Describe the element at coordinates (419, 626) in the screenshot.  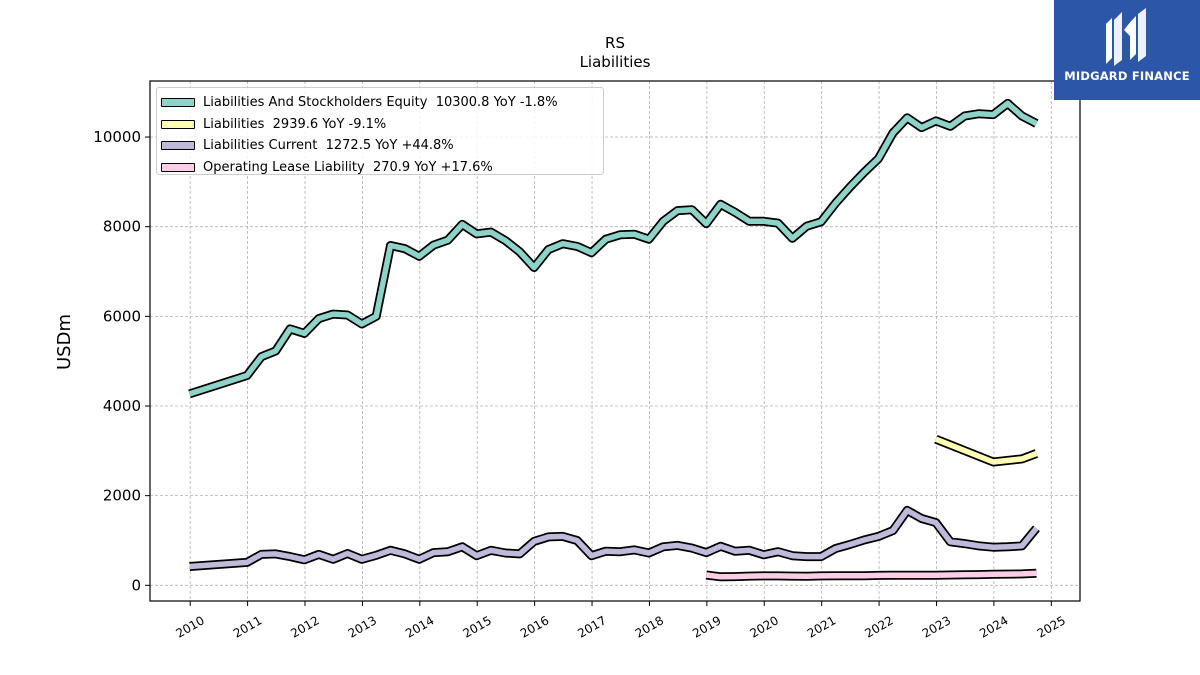
I see `x-tick-label: 2014` at that location.